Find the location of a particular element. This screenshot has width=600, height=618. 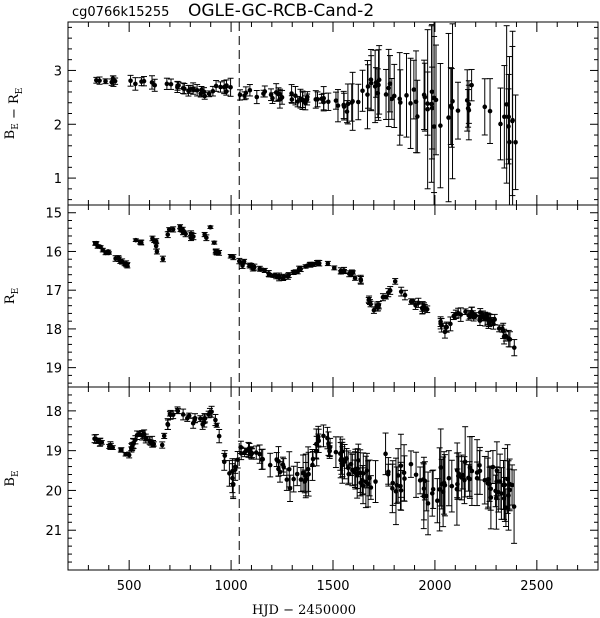

x-tick-label: 1000 is located at coordinates (231, 586).